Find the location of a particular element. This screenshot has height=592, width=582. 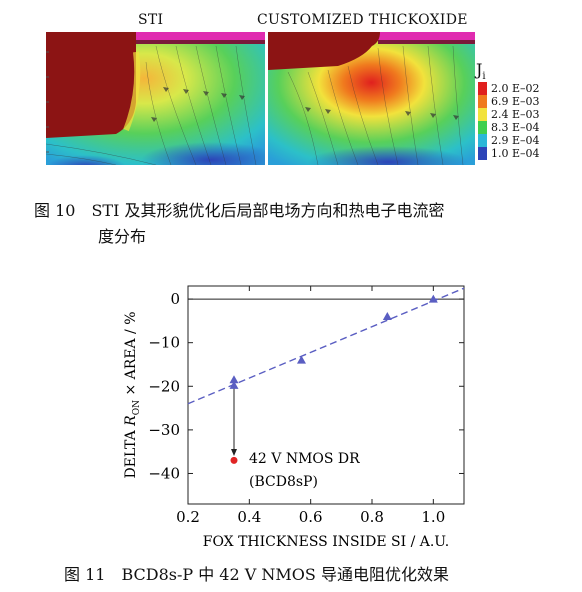

y-tick-label: −10 is located at coordinates (164, 343).